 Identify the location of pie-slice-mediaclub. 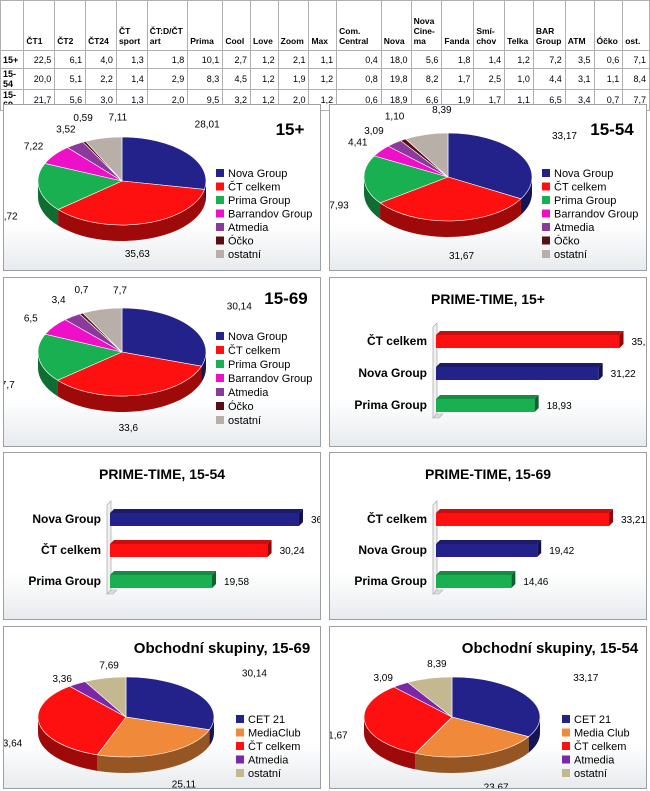
(153, 737).